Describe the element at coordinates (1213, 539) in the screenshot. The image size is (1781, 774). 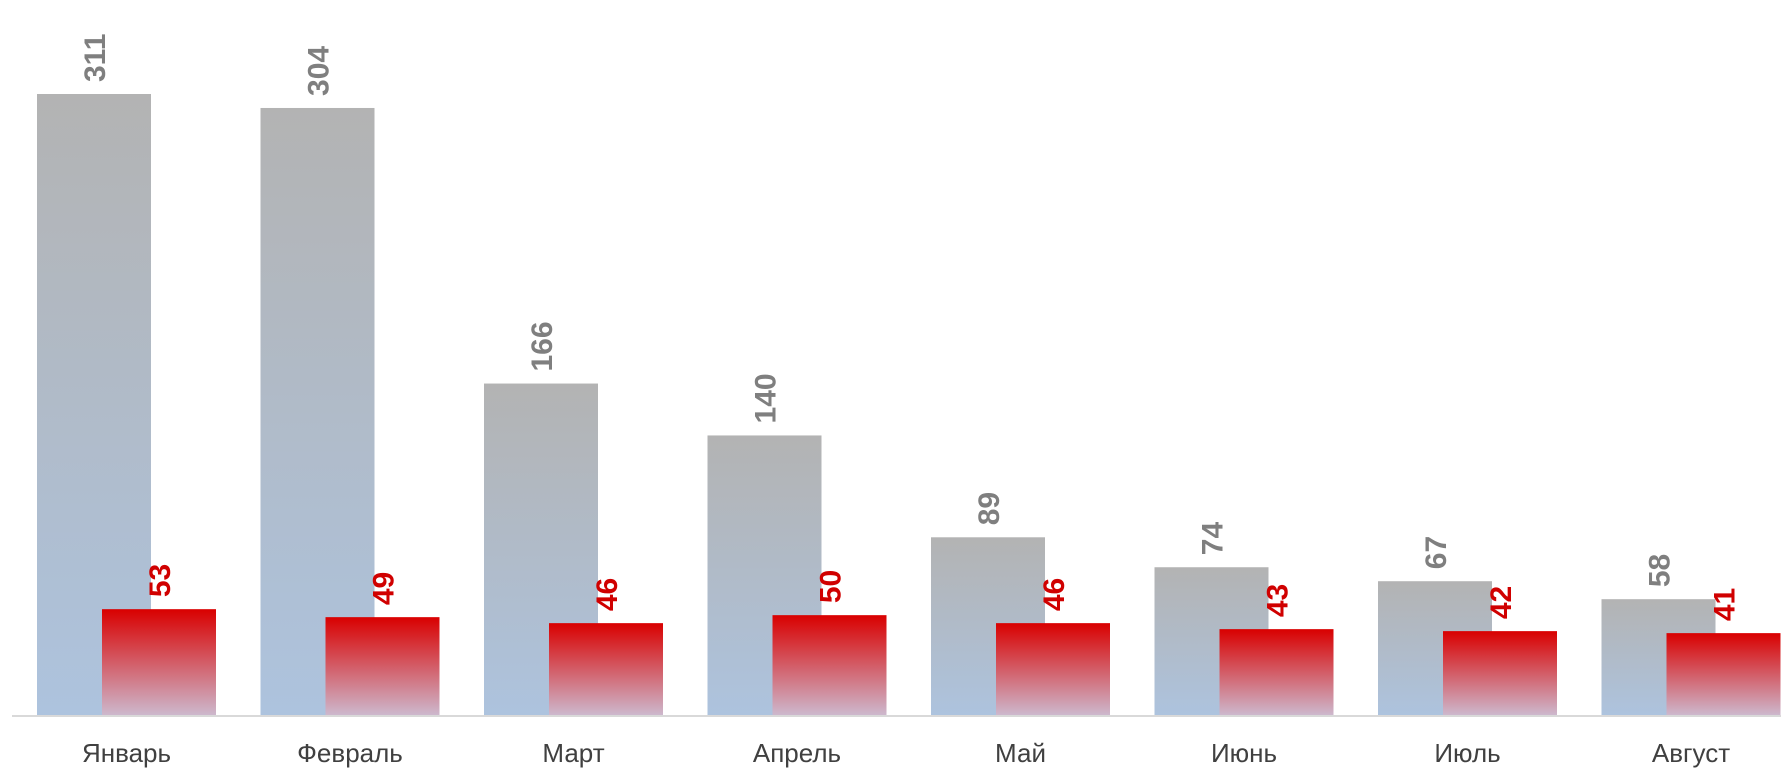
I see `data-label-series-1-6: 74` at that location.